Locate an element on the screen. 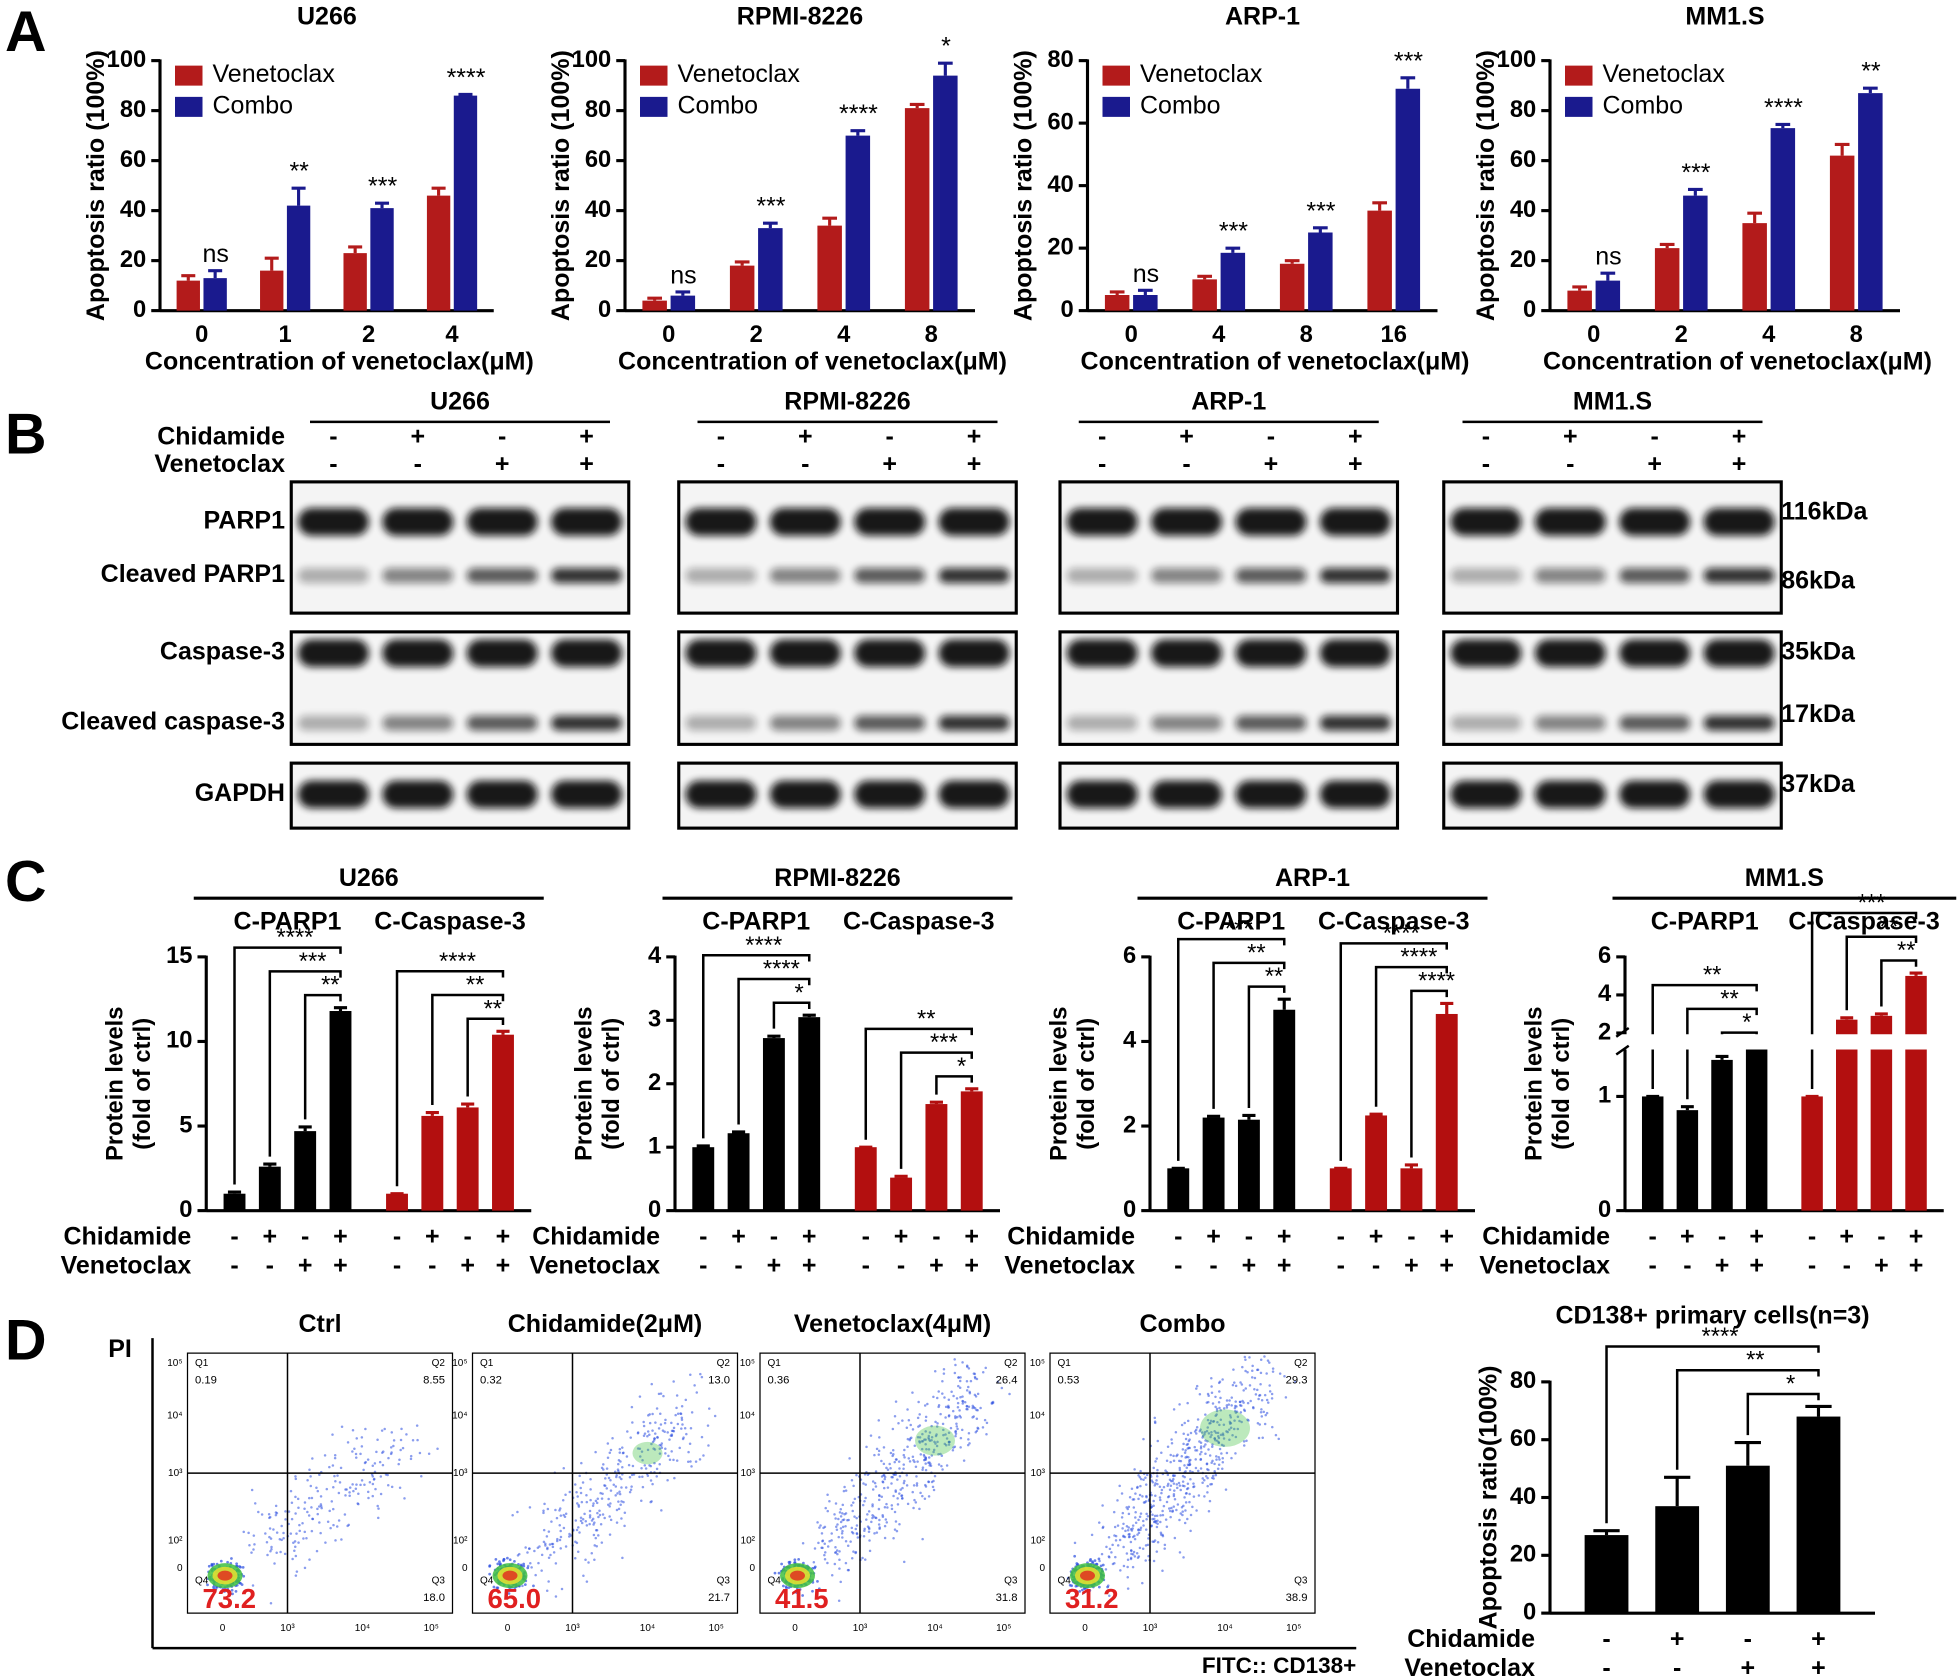  blot-frame is located at coordinates (1229, 547).